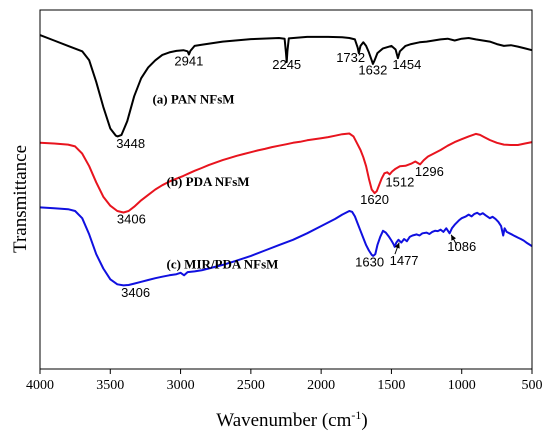  I want to click on series-labels: (a) PAN NFsM (b) PDA NFsM (c) MIR/PDA NFsM, so click(215, 181).